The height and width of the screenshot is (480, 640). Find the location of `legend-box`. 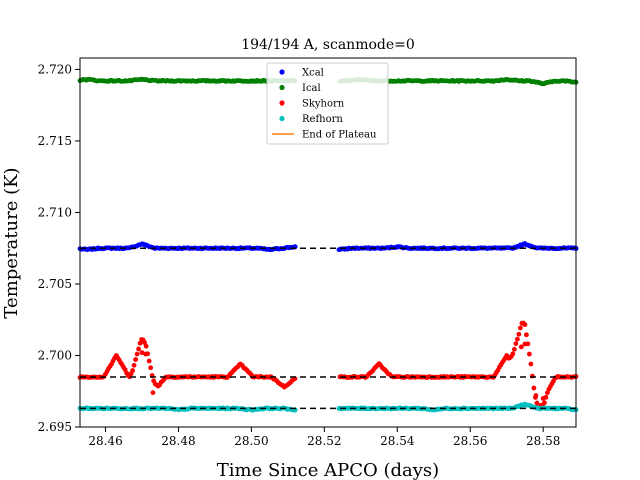

legend-box is located at coordinates (327, 103).